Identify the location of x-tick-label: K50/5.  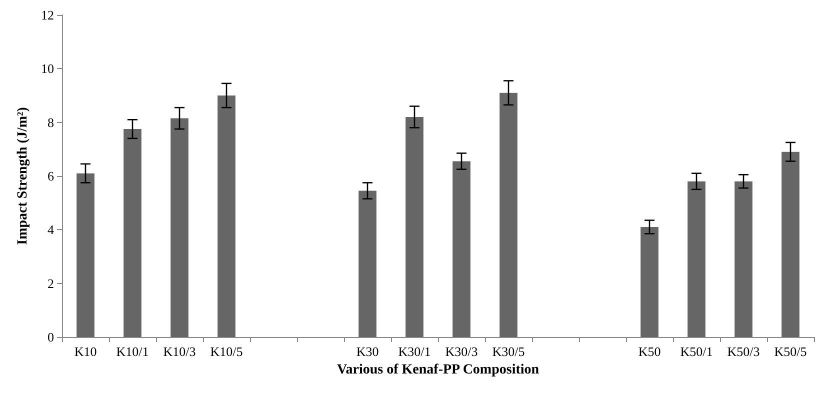
(790, 351).